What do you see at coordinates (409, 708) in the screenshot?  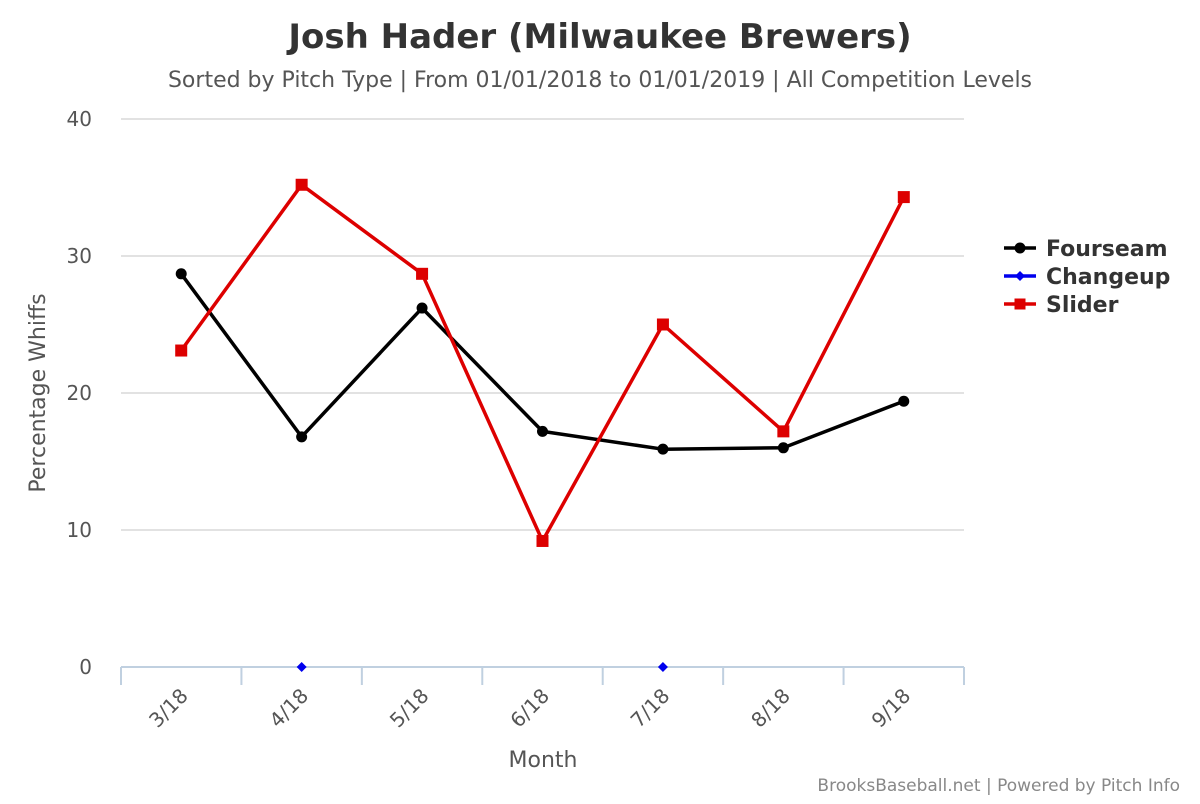 I see `x-tick-label: 5/18` at bounding box center [409, 708].